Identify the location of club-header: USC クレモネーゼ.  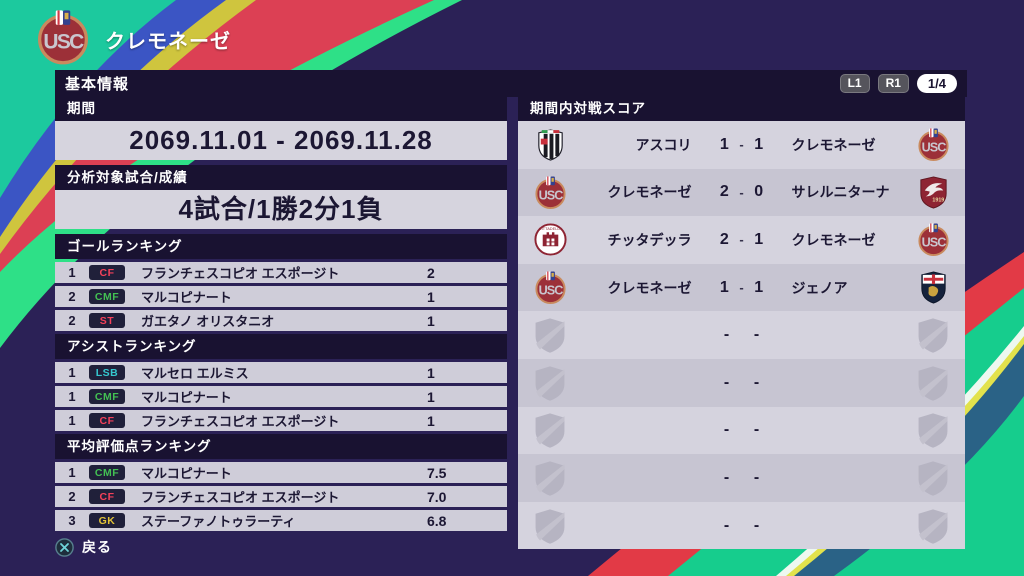
(132, 39).